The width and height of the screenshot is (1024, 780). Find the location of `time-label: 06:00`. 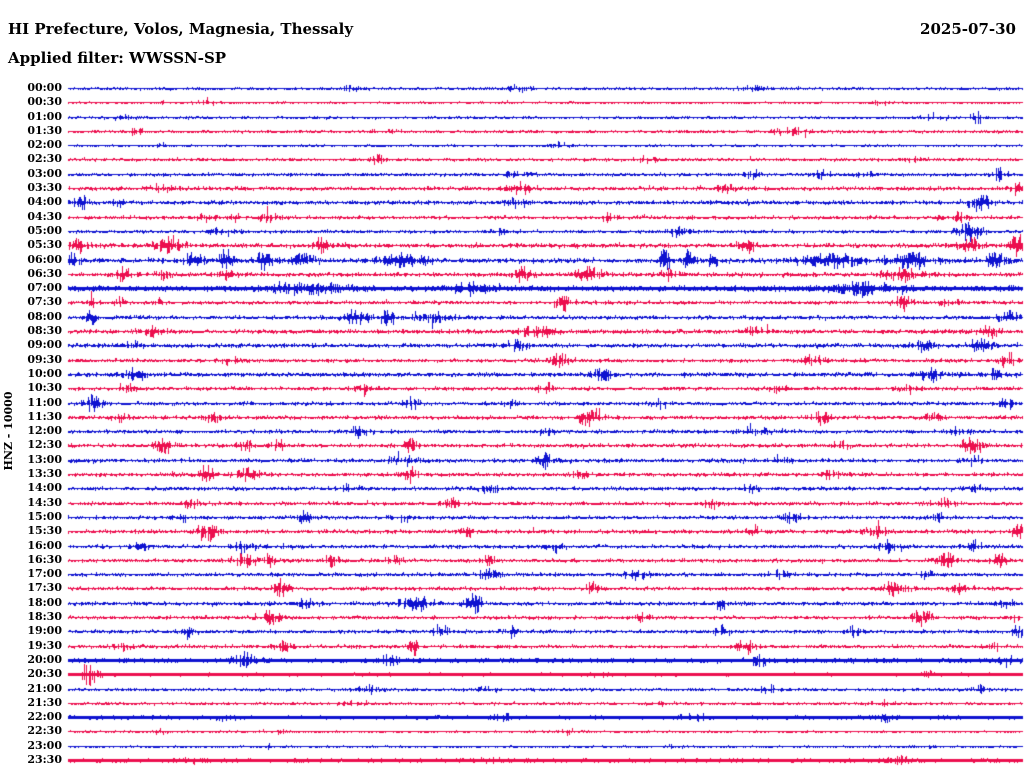

time-label: 06:00 is located at coordinates (44, 259).